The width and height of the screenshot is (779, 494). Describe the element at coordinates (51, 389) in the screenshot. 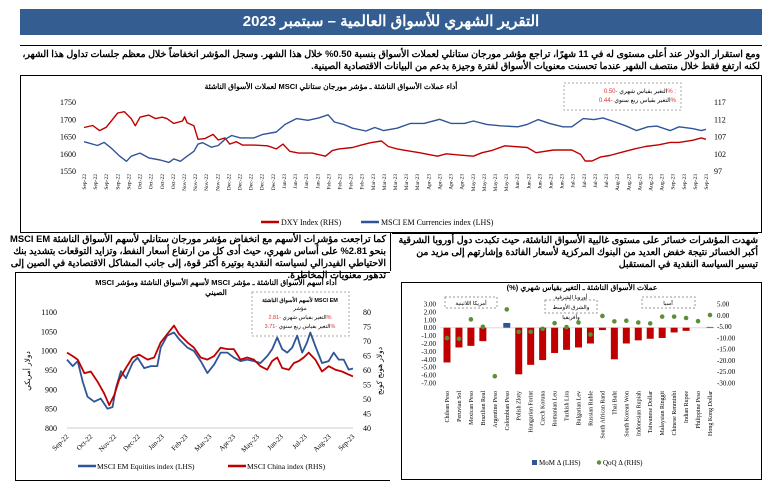

I see `y-tick-lhs: 900` at that location.